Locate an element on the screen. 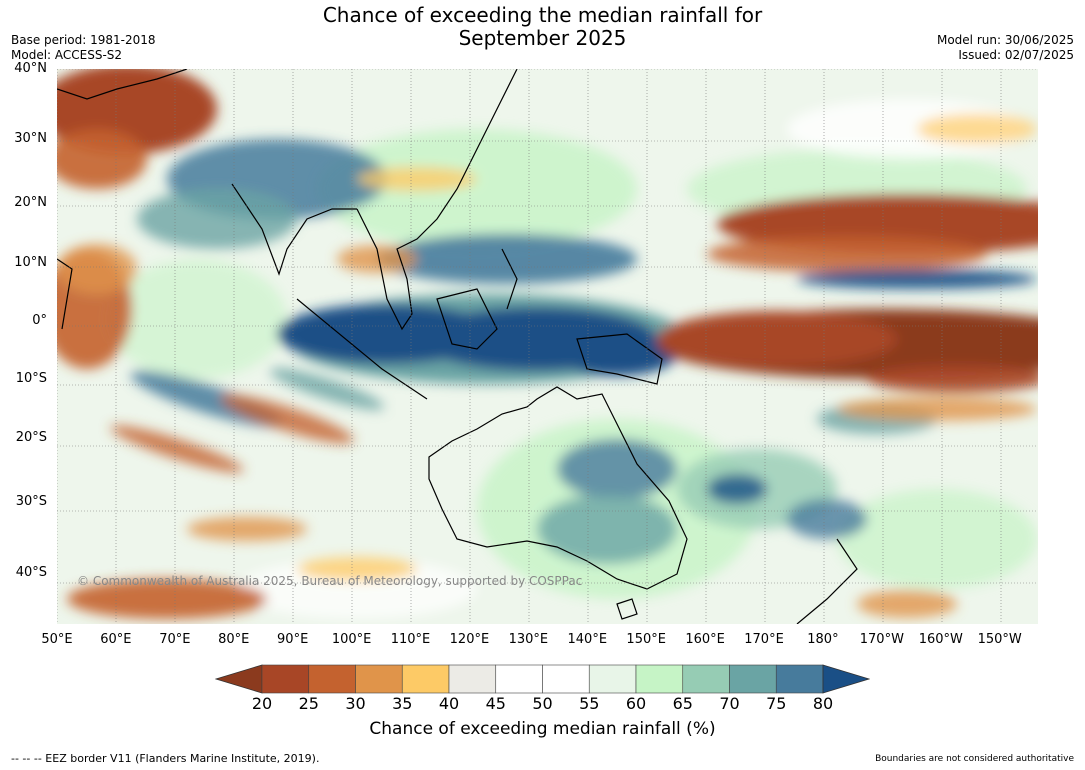 This screenshot has width=1085, height=770. colorbar-tick-label: 60 is located at coordinates (636, 703).